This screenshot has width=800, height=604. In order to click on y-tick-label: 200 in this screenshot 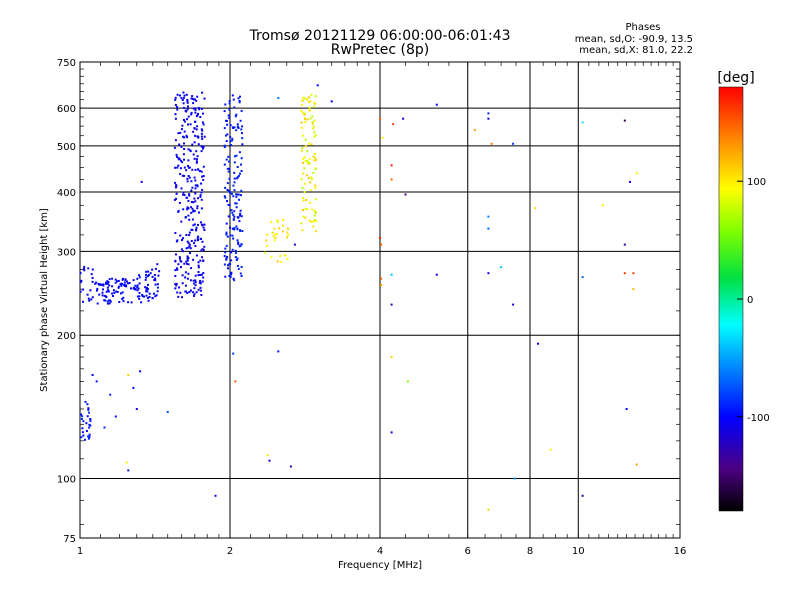, I will do `click(66, 336)`.